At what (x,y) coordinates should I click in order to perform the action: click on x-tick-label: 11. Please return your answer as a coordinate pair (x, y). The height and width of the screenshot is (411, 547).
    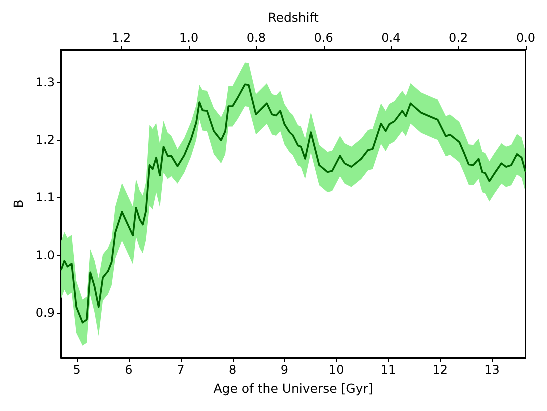
    Looking at the image, I should click on (388, 370).